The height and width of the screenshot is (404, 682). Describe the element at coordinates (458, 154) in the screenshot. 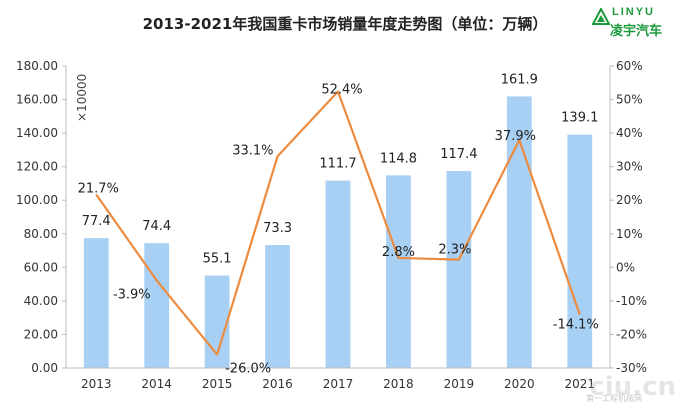

I see `bar-value-label: 117.4` at that location.